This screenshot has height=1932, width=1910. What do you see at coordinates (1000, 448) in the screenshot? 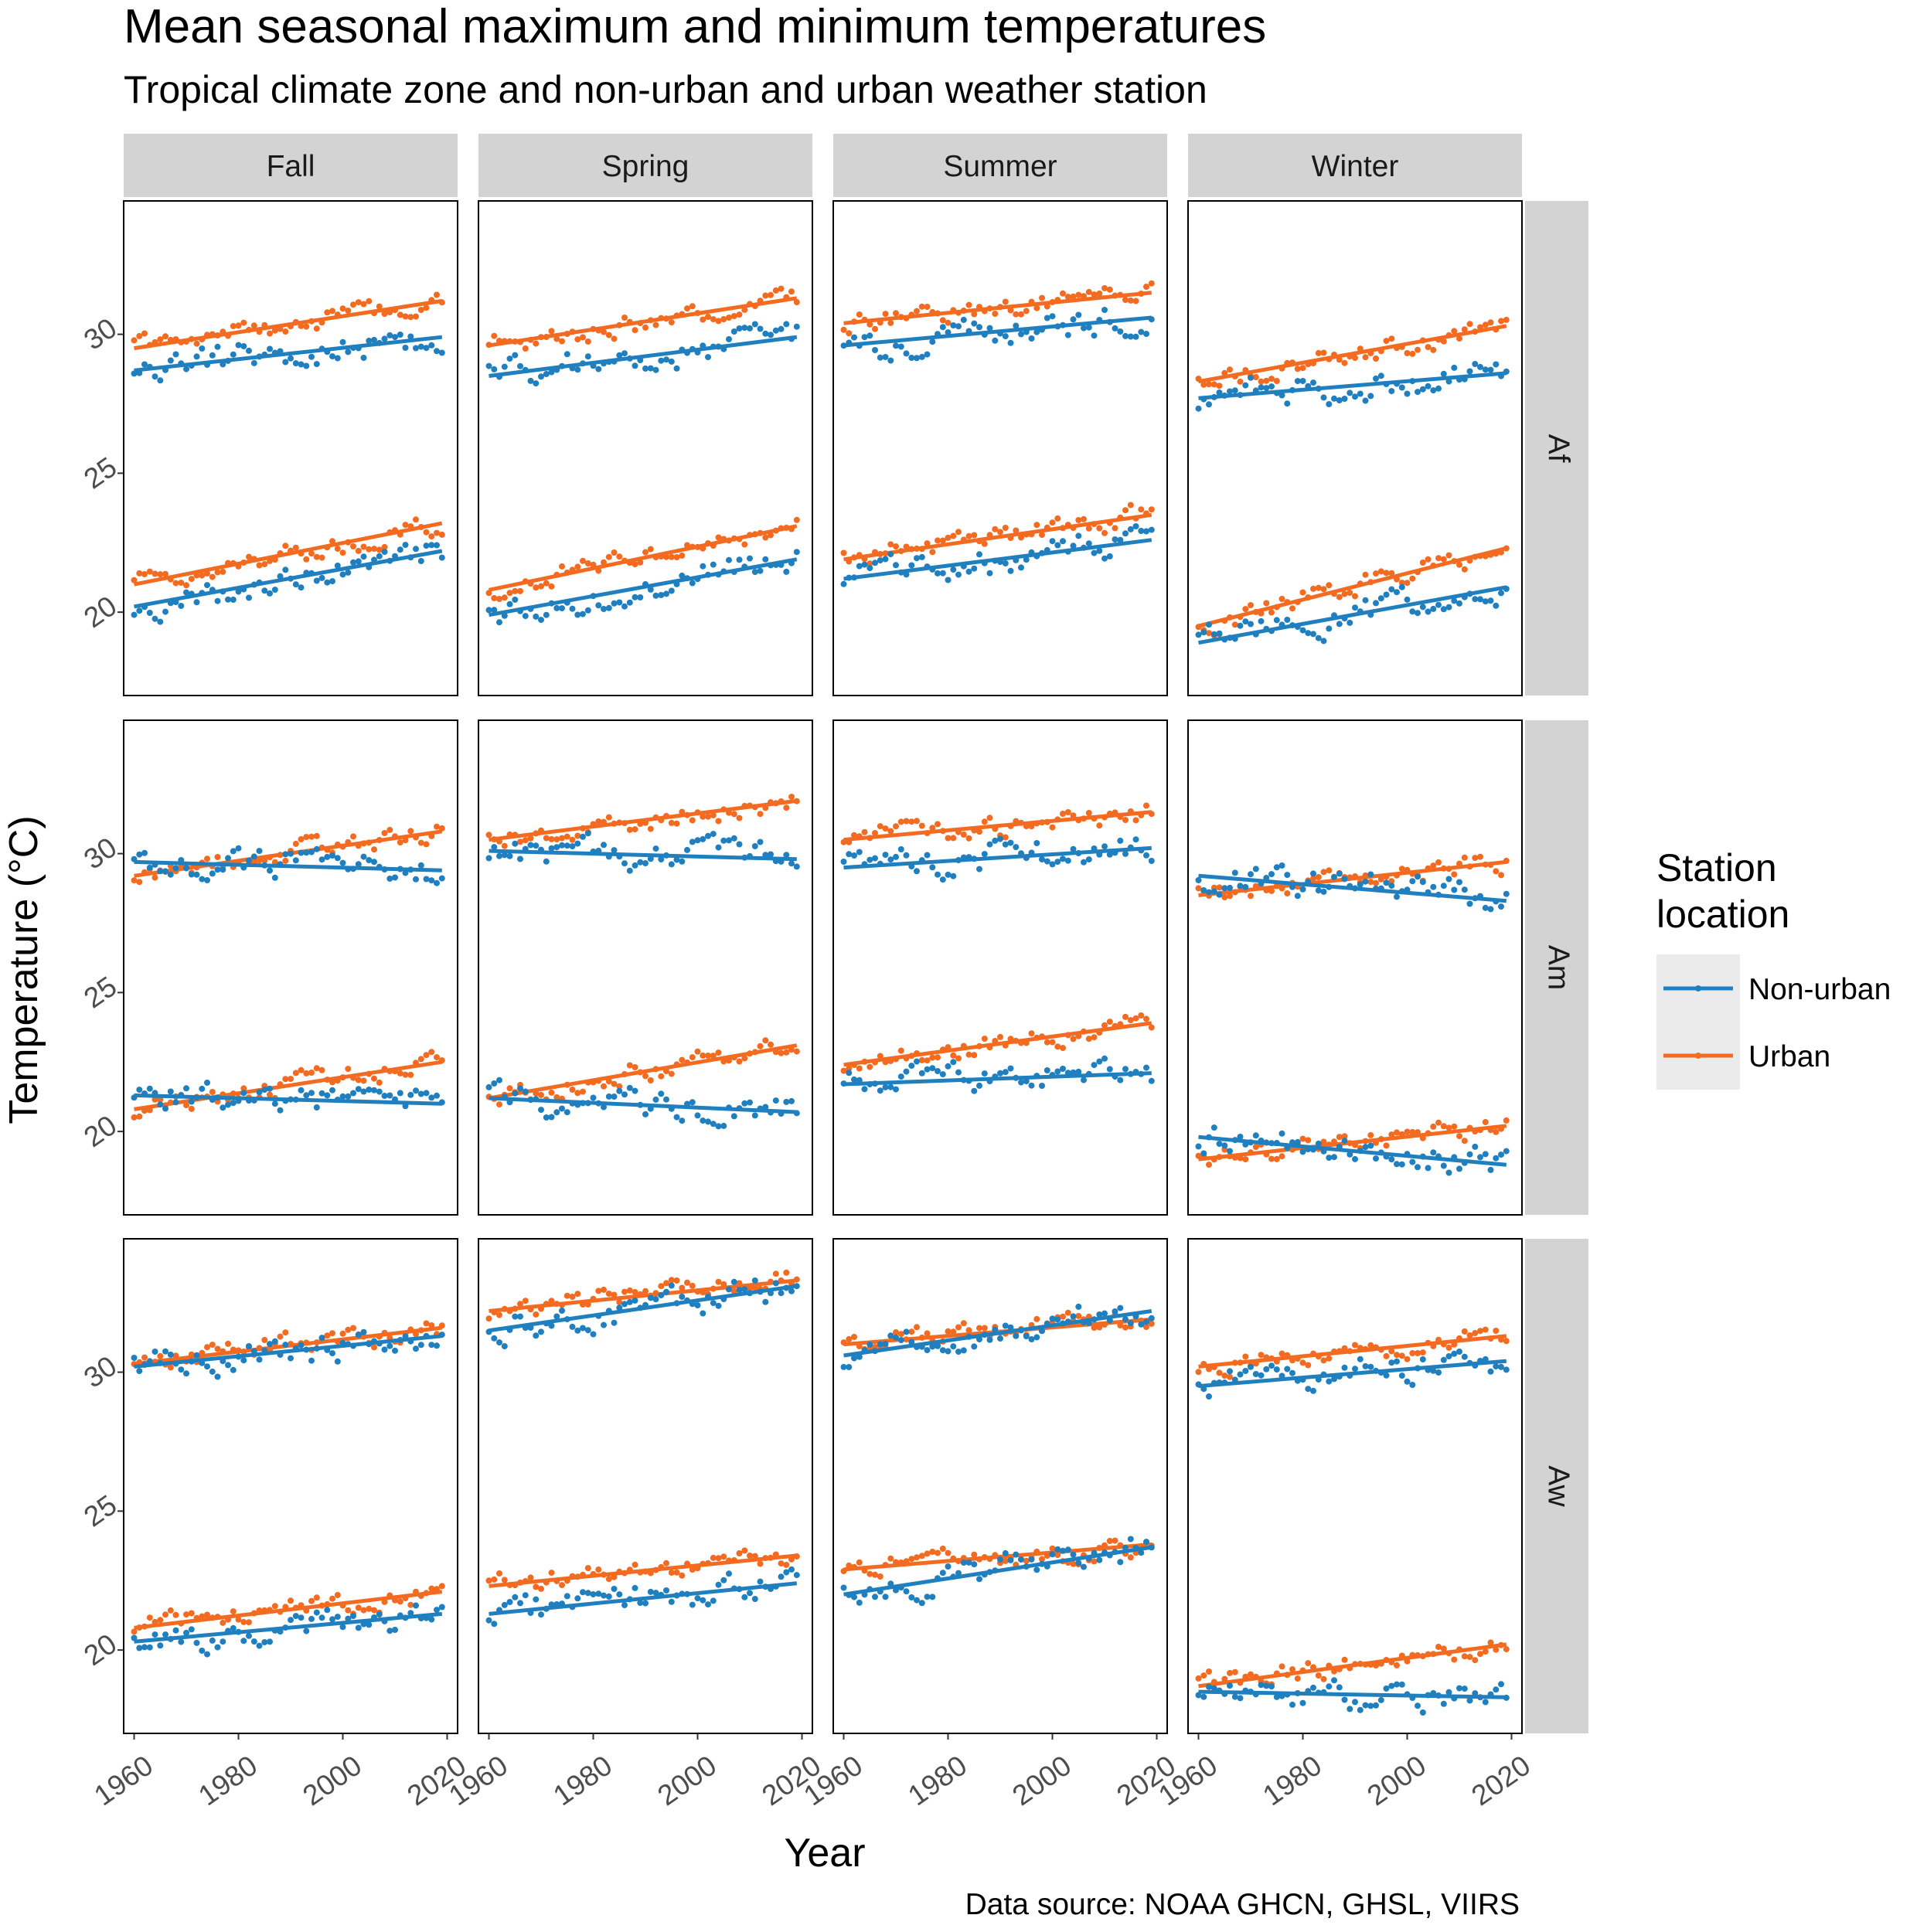
I see `panel-border` at bounding box center [1000, 448].